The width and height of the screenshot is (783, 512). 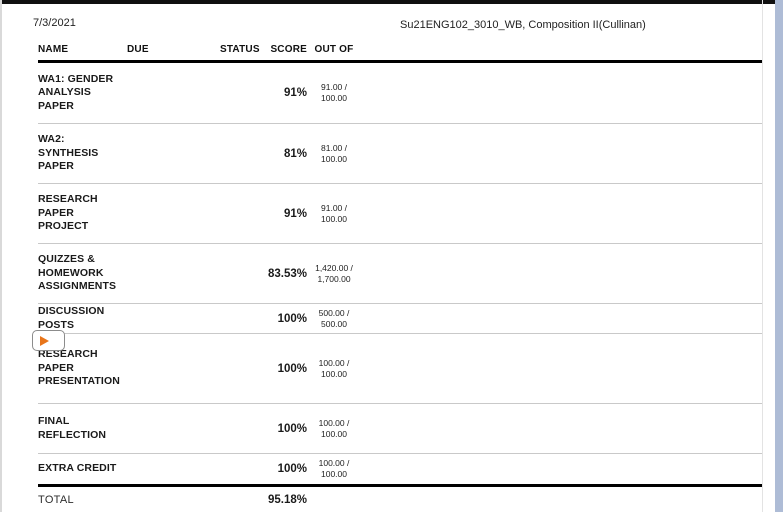 I want to click on assignment-name: RESEARCH PAPER PRESENTATION, so click(x=79, y=368).